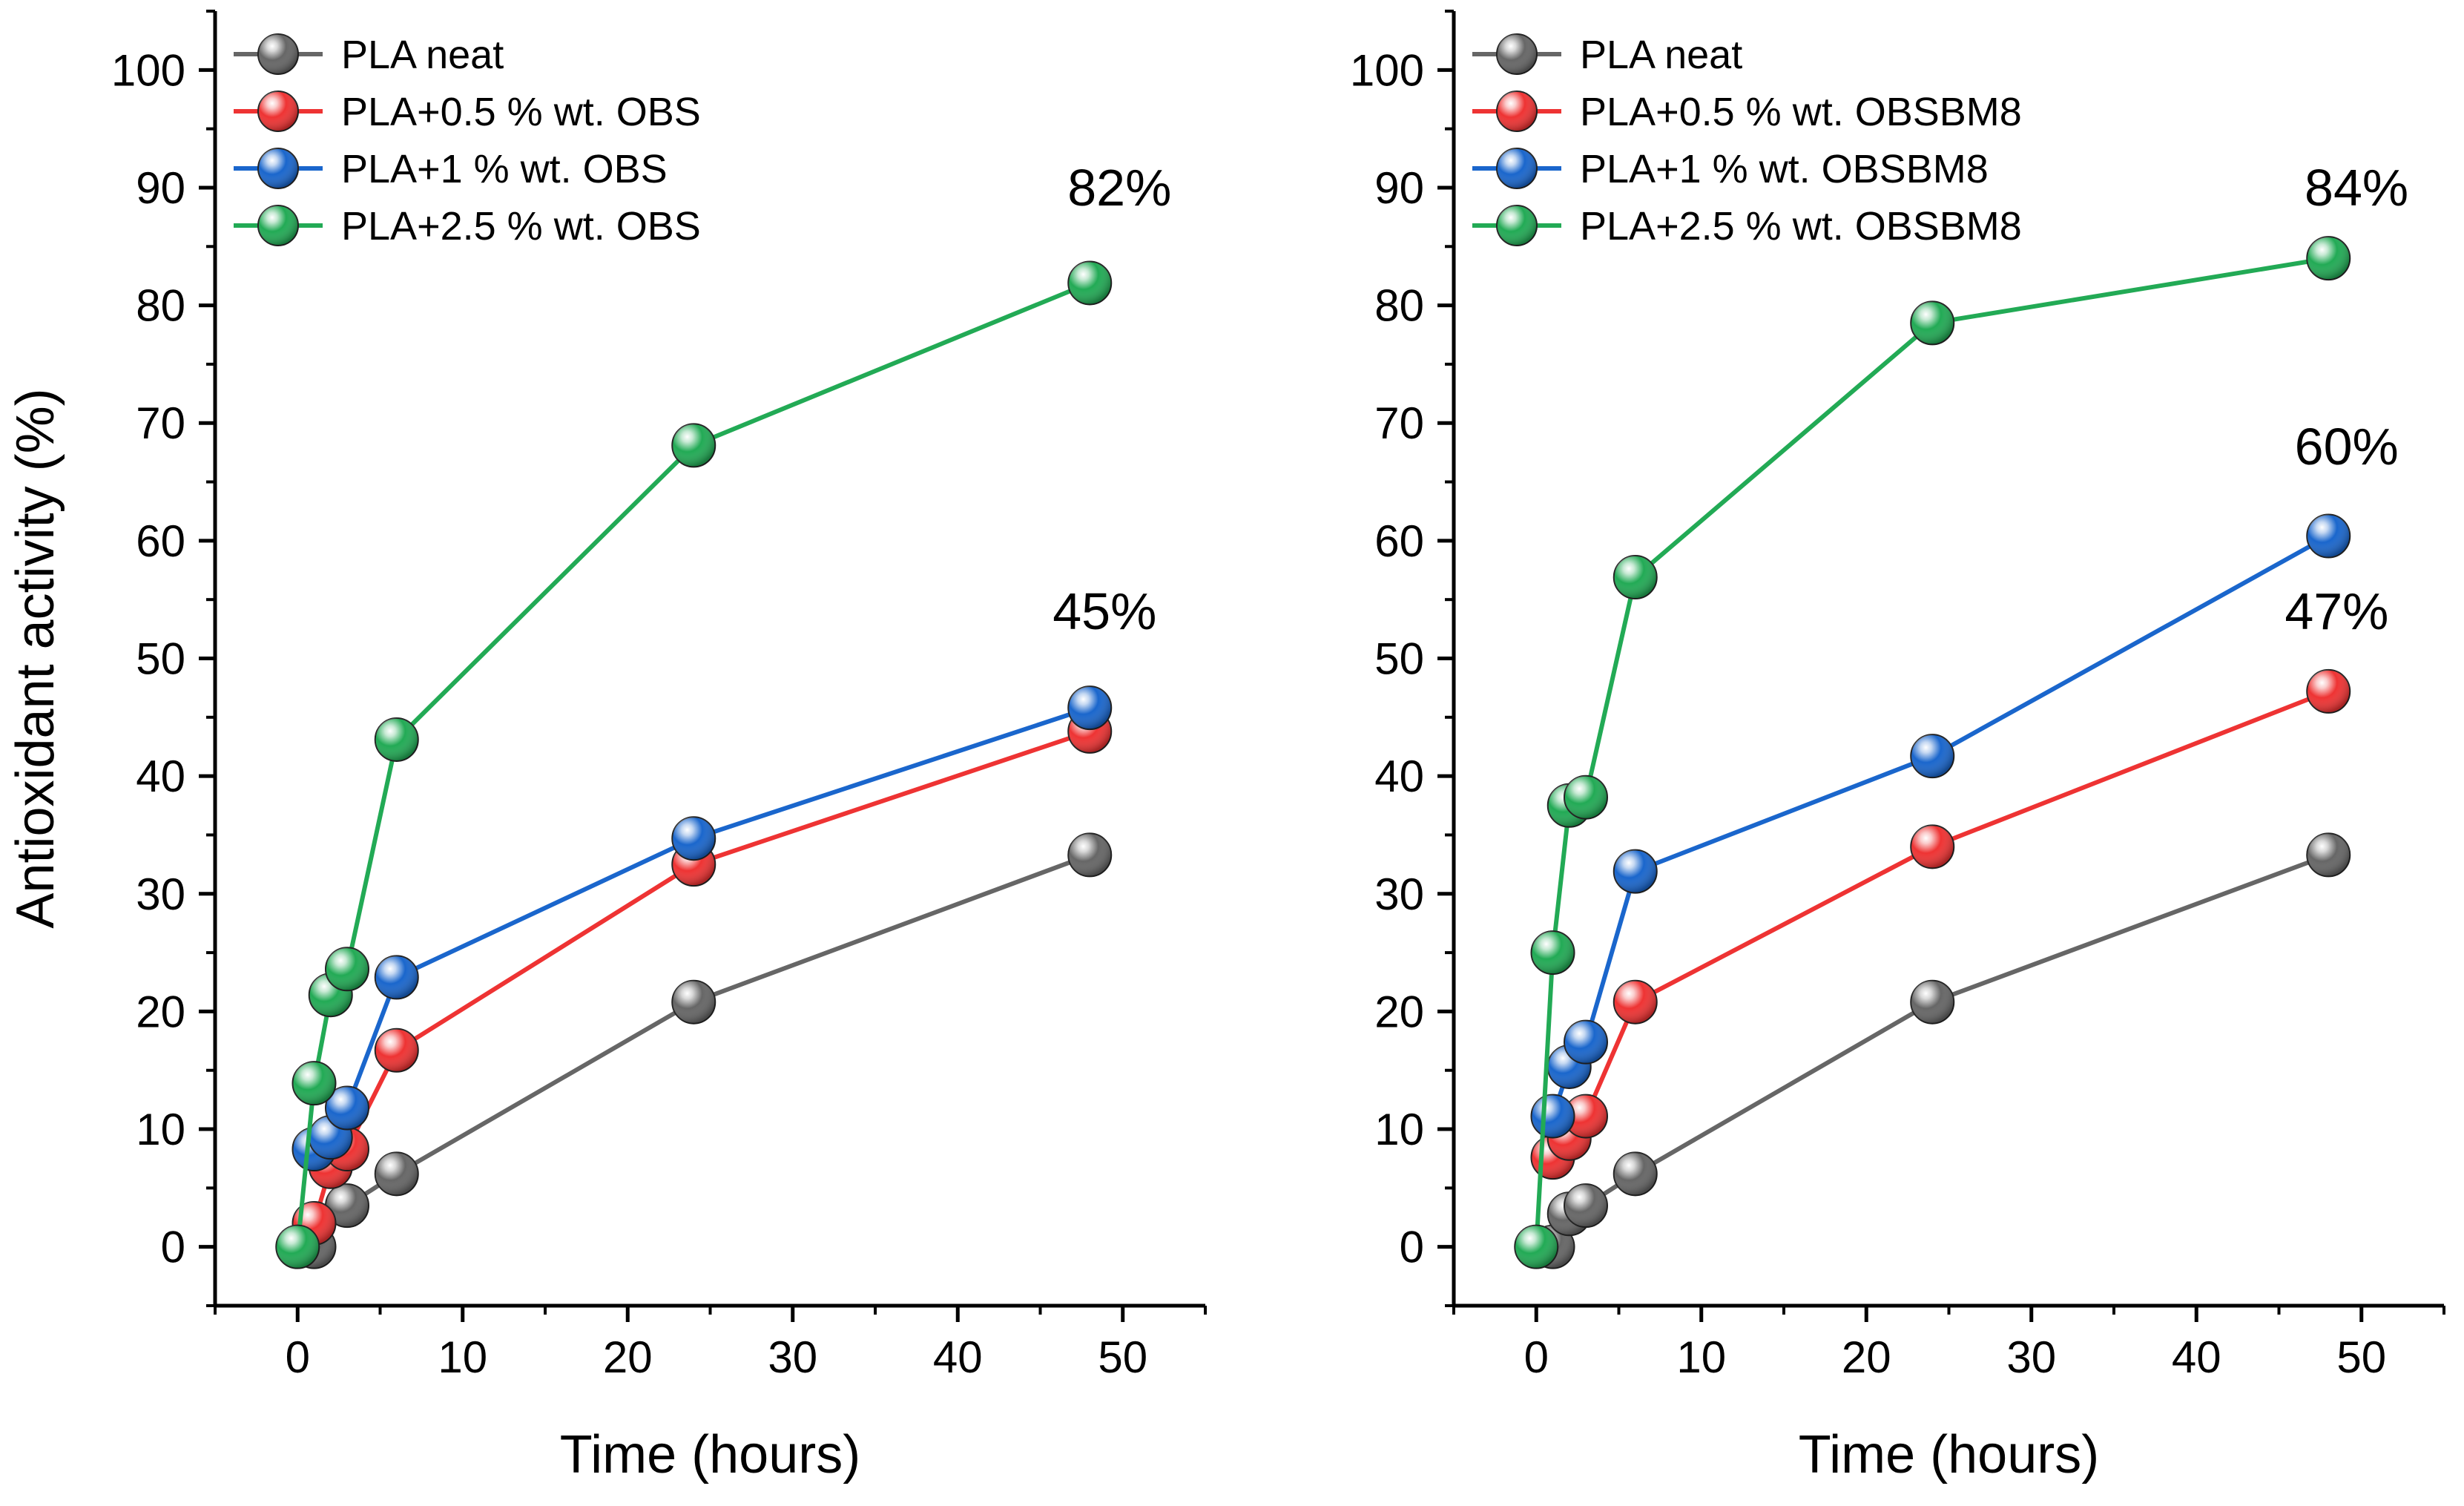 The height and width of the screenshot is (1506, 2464). I want to click on legend-label: PLA+1 % wt. OBSBM8, so click(1785, 169).